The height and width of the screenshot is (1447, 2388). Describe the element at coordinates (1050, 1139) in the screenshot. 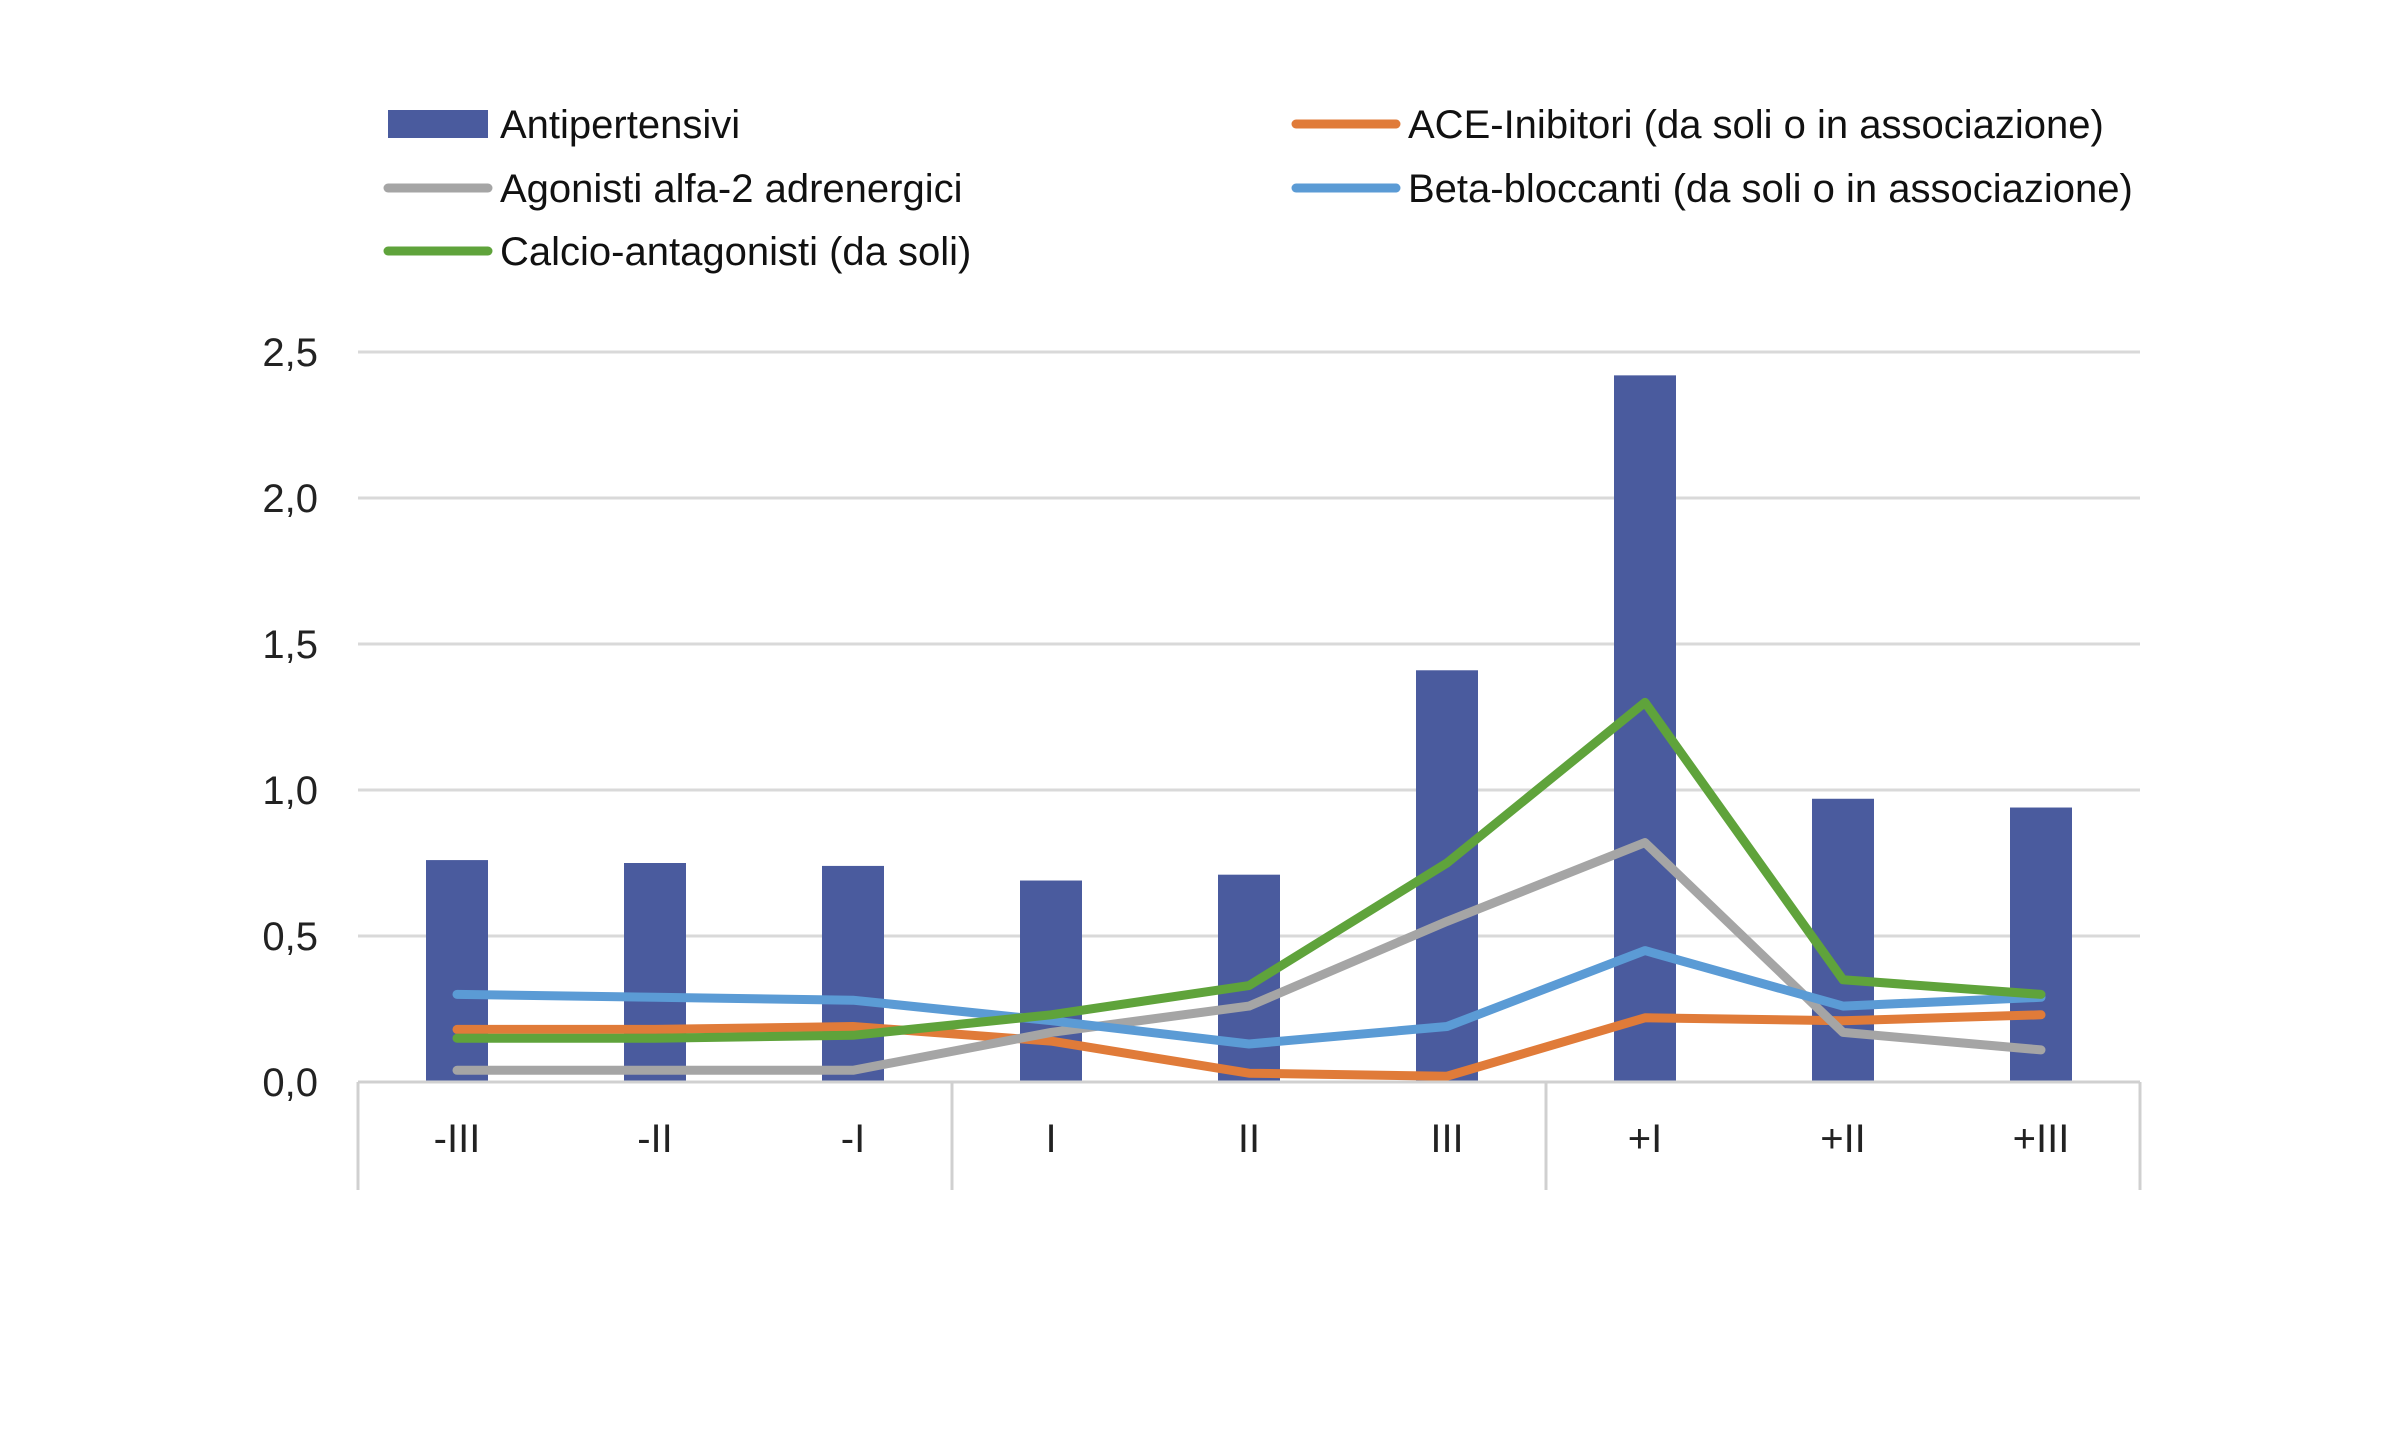

I see `x-tick-label: I` at that location.